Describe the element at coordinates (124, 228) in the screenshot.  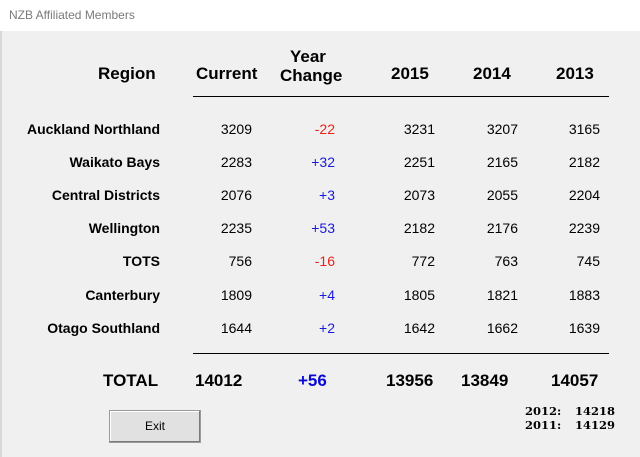
I see `row-region-label: Wellington` at that location.